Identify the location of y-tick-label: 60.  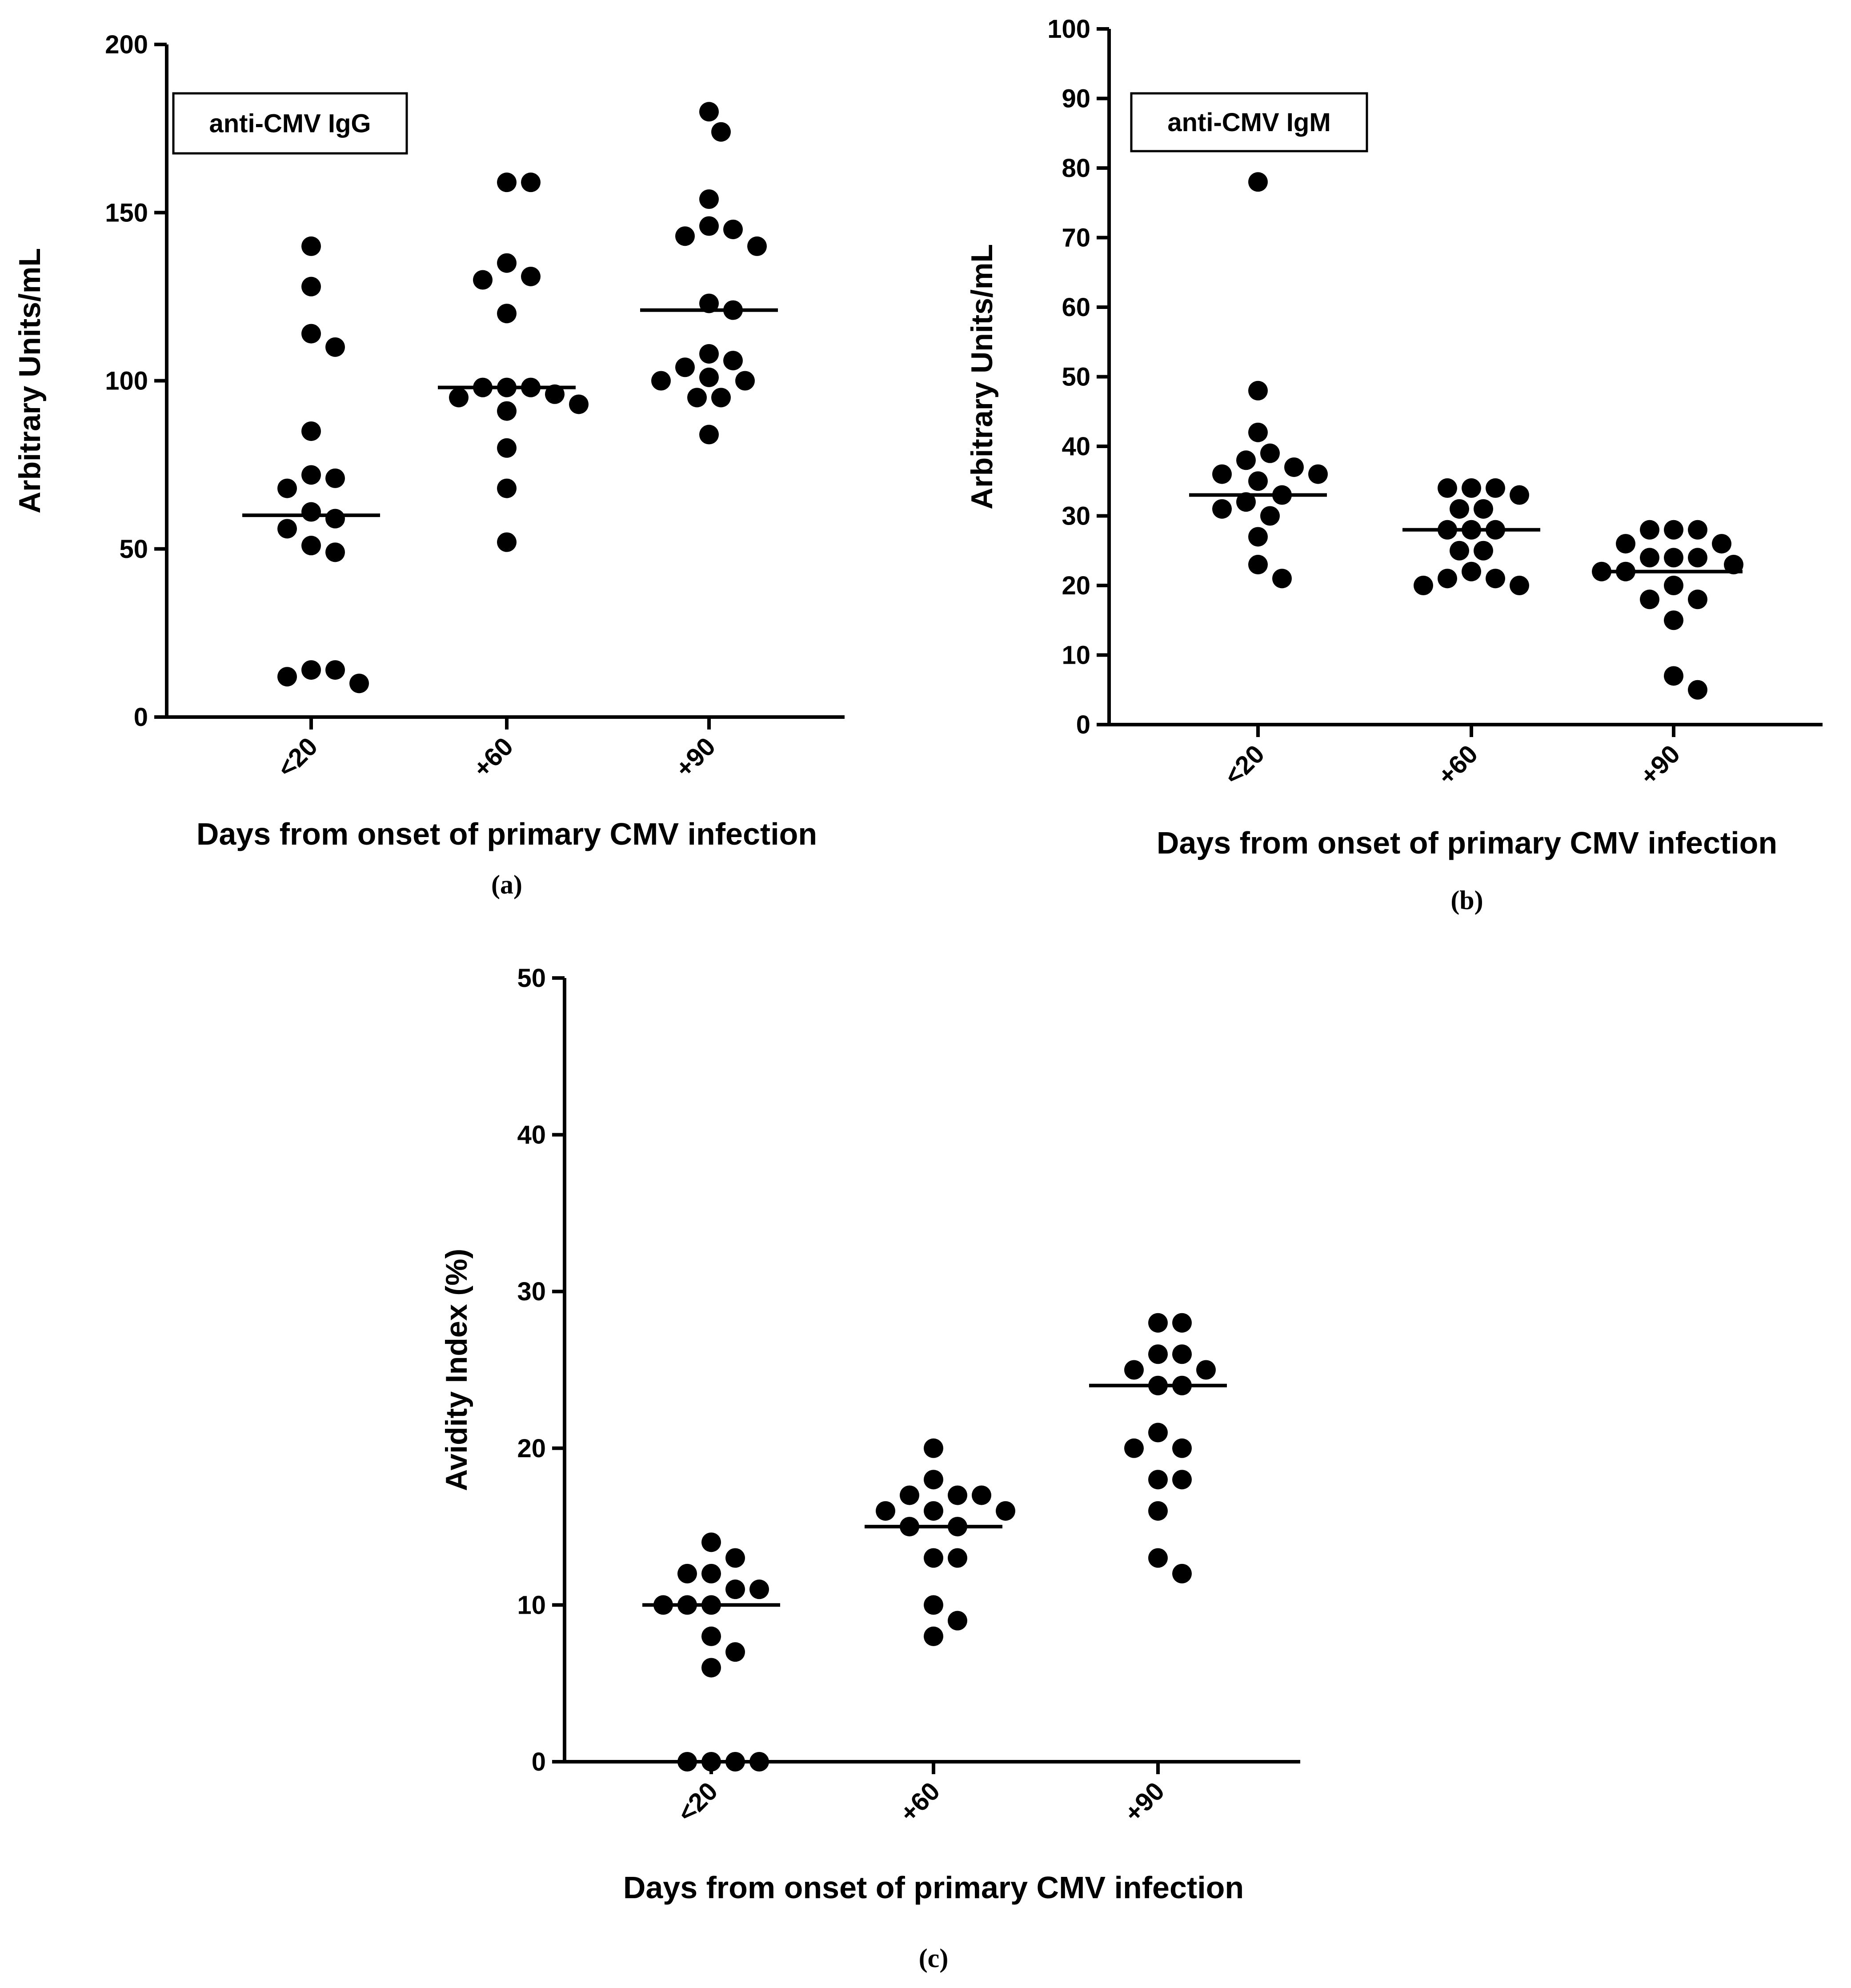
(1076, 307).